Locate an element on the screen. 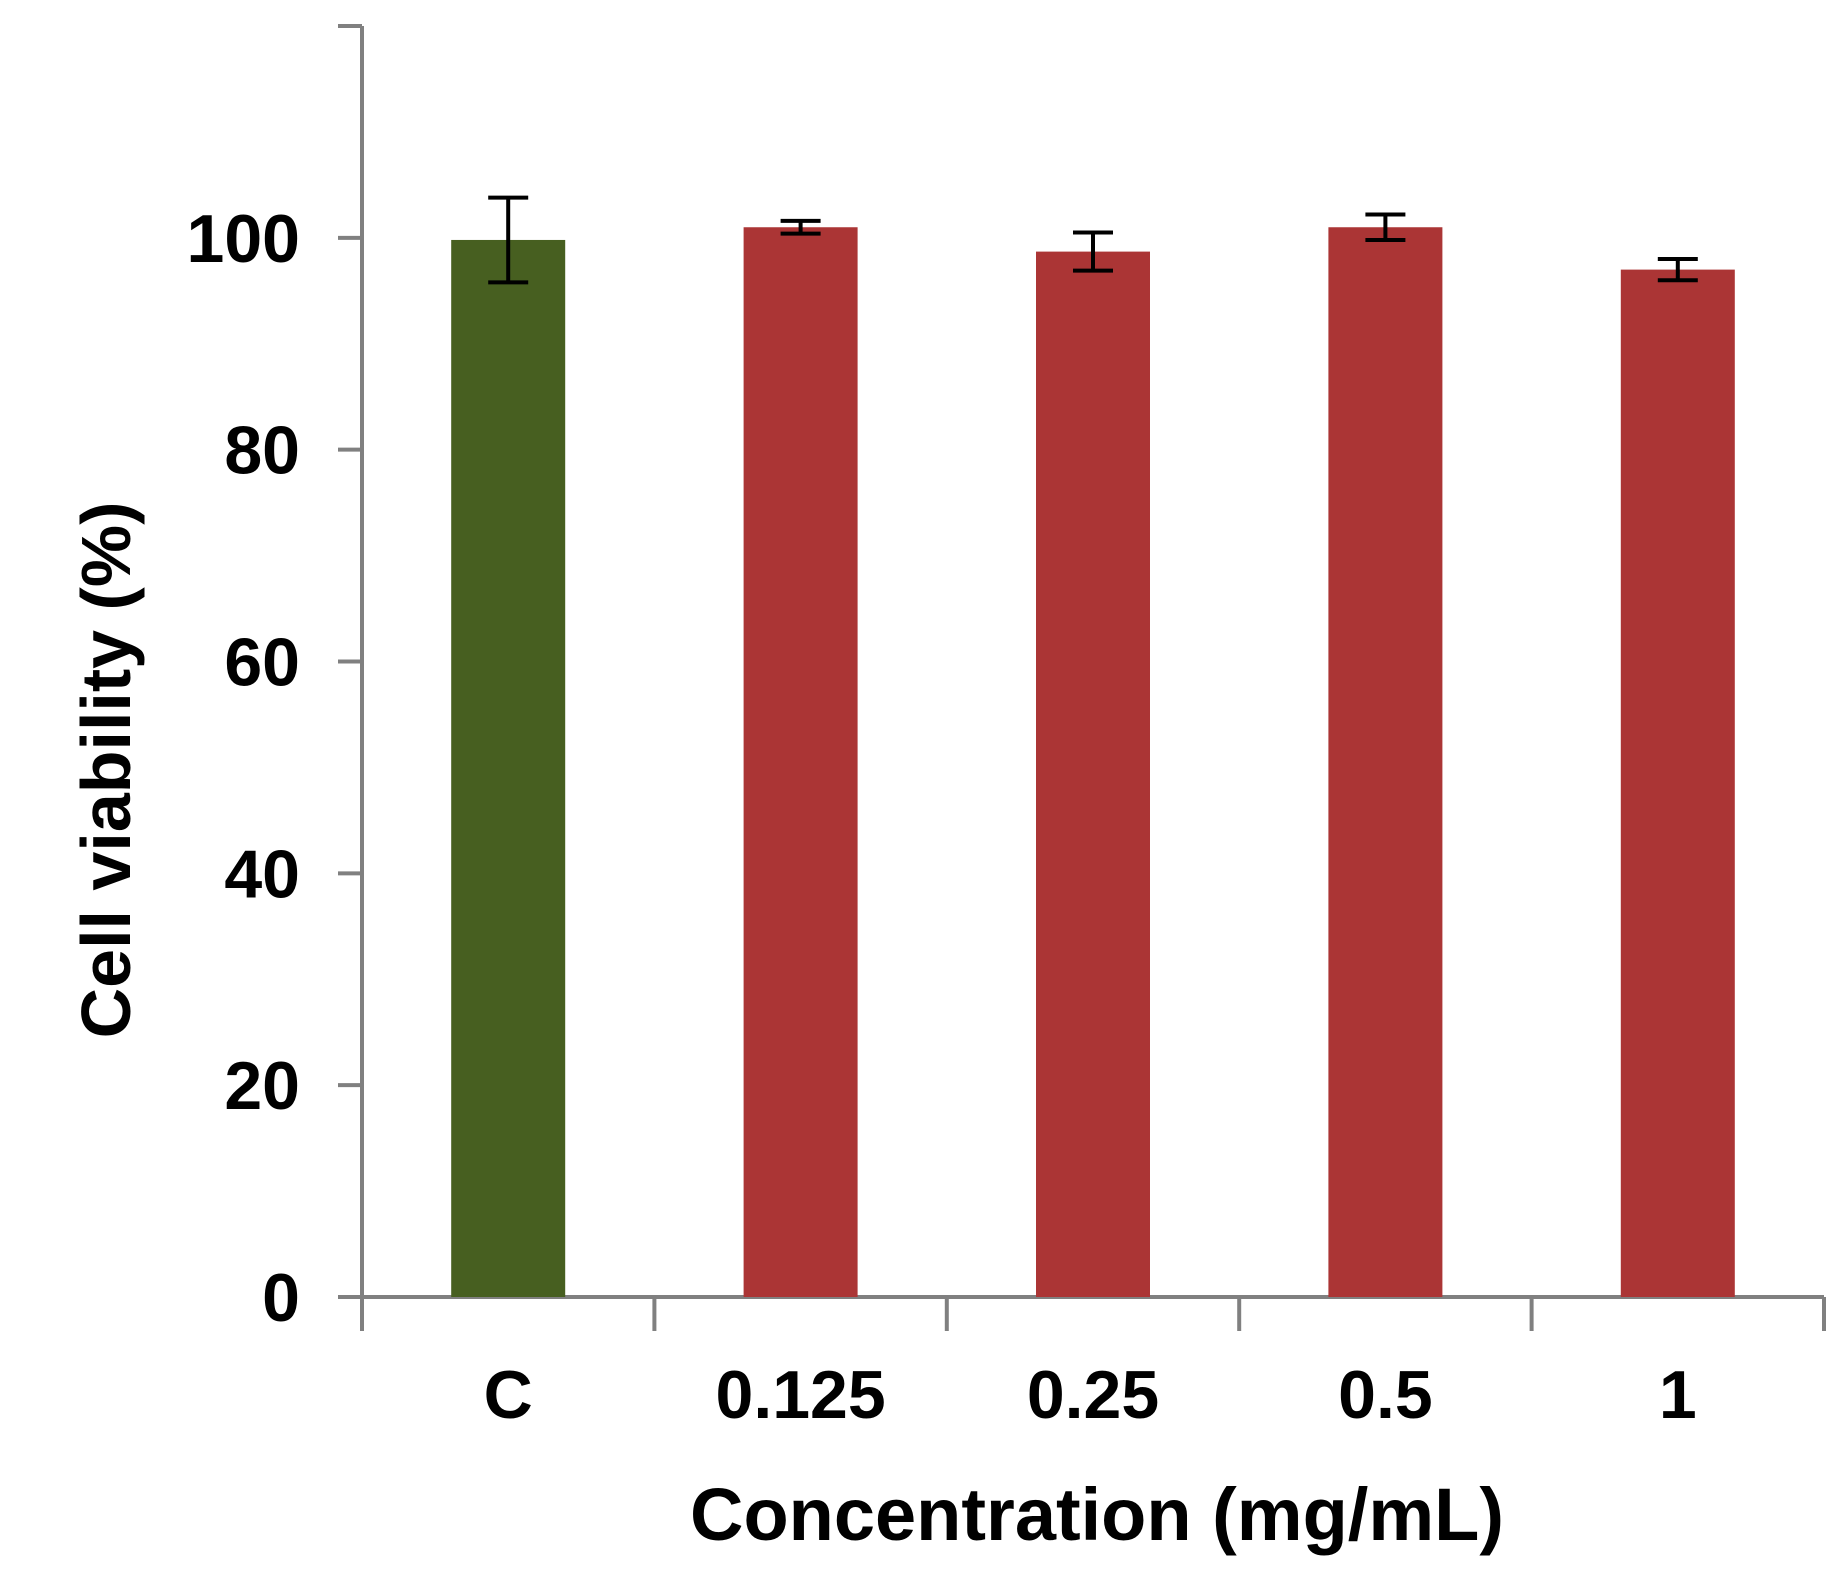 The image size is (1834, 1571). x-tick-label: 0.25 is located at coordinates (1093, 1395).